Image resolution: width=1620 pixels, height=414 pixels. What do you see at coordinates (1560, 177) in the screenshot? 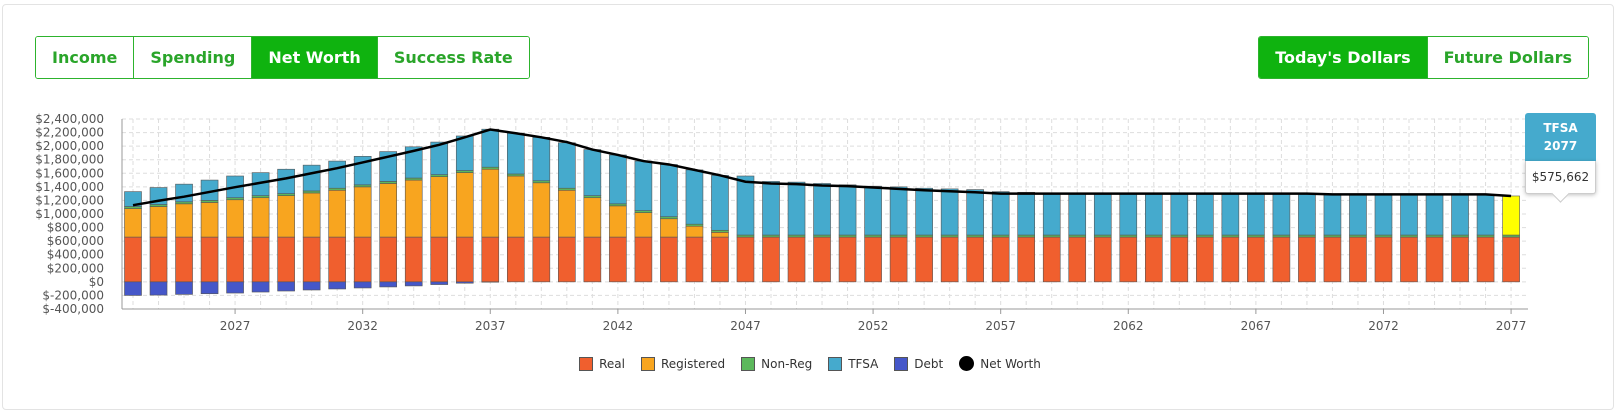
I see `tooltip-value: $575,662` at bounding box center [1560, 177].